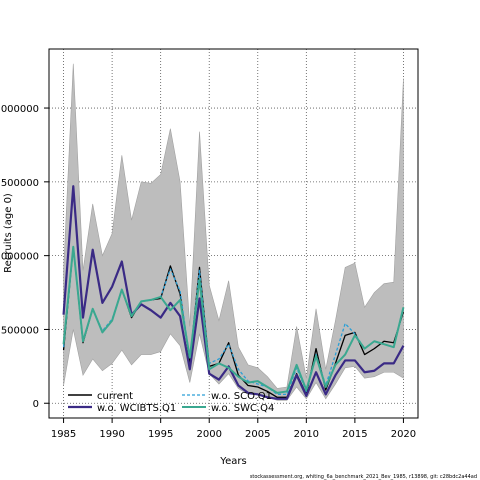  Describe the element at coordinates (242, 408) in the screenshot. I see `legend-label: w.o. SWC.Q4` at that location.